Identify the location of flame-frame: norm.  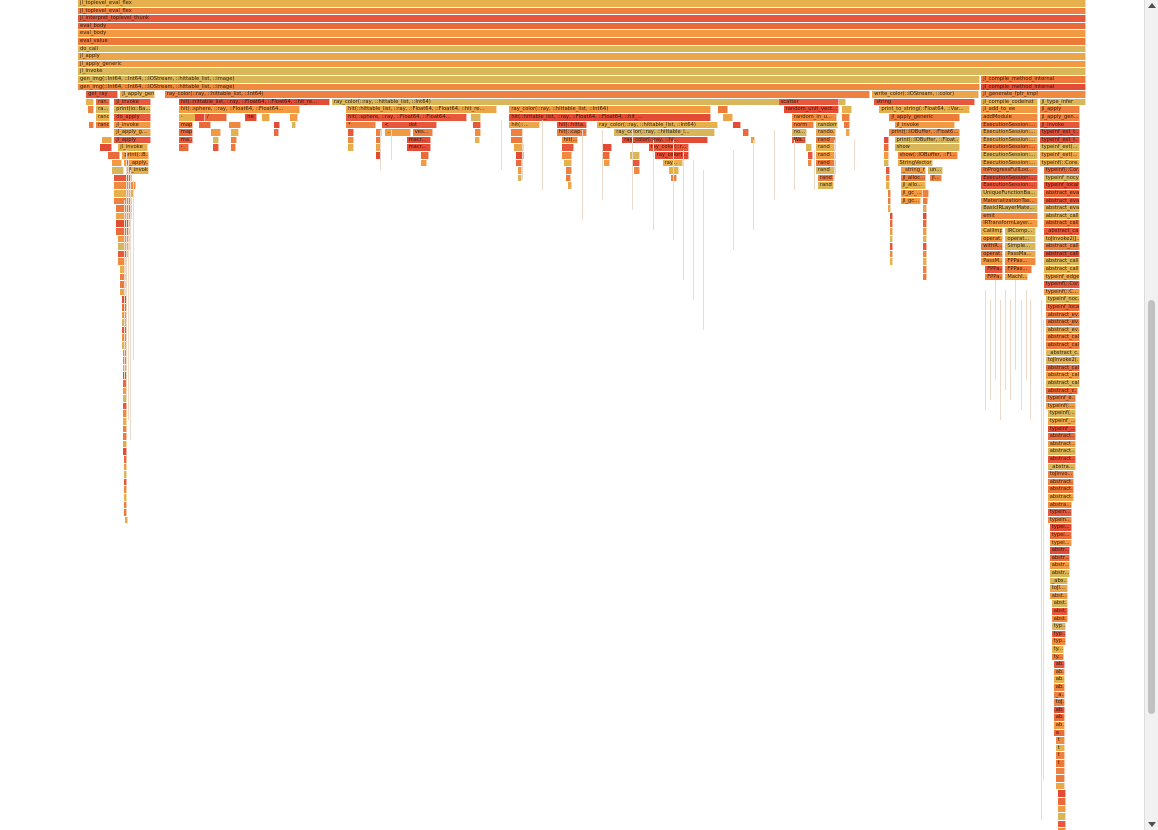
(802, 125).